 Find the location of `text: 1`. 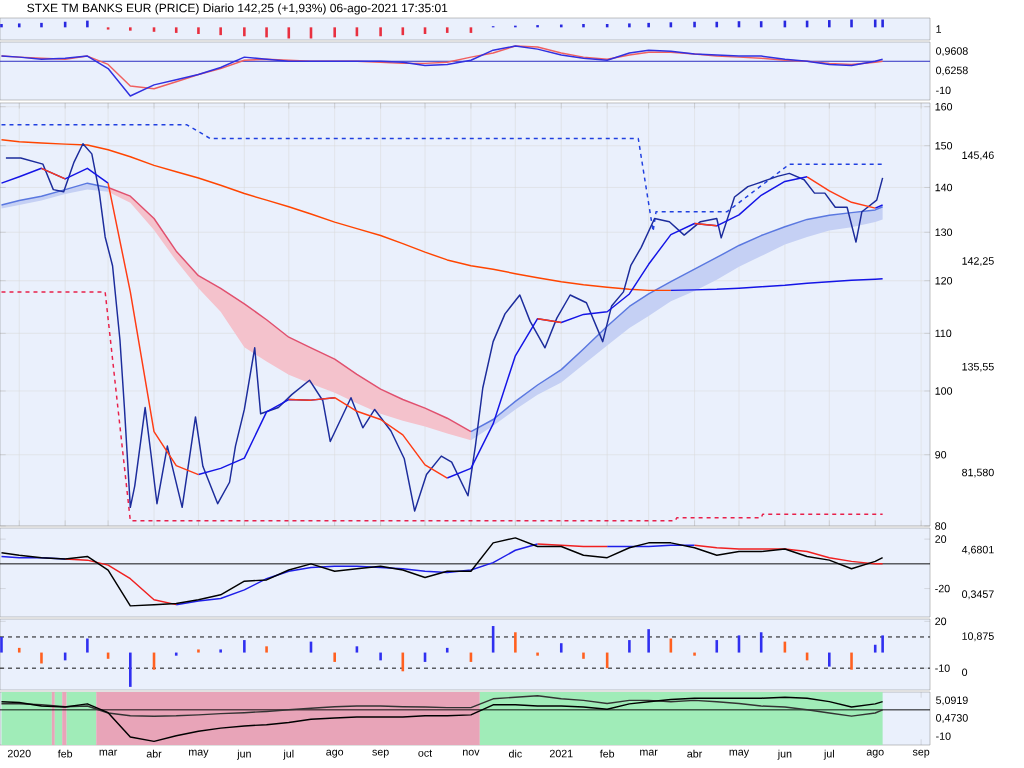

text: 1 is located at coordinates (939, 29).